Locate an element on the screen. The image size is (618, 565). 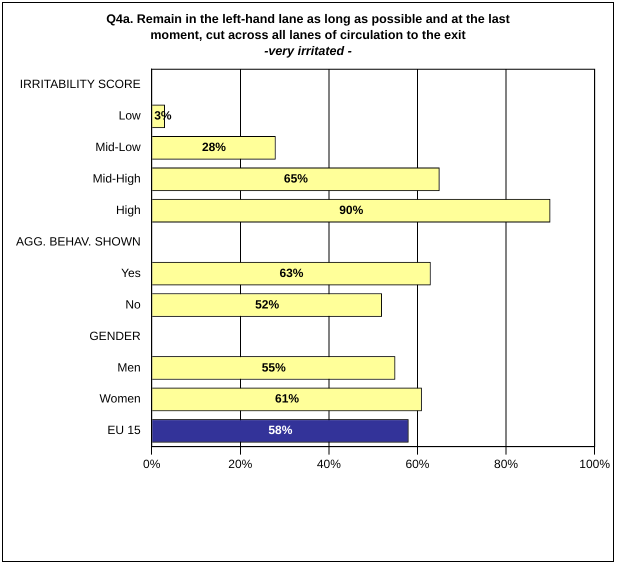
data-label: 90% is located at coordinates (351, 210).